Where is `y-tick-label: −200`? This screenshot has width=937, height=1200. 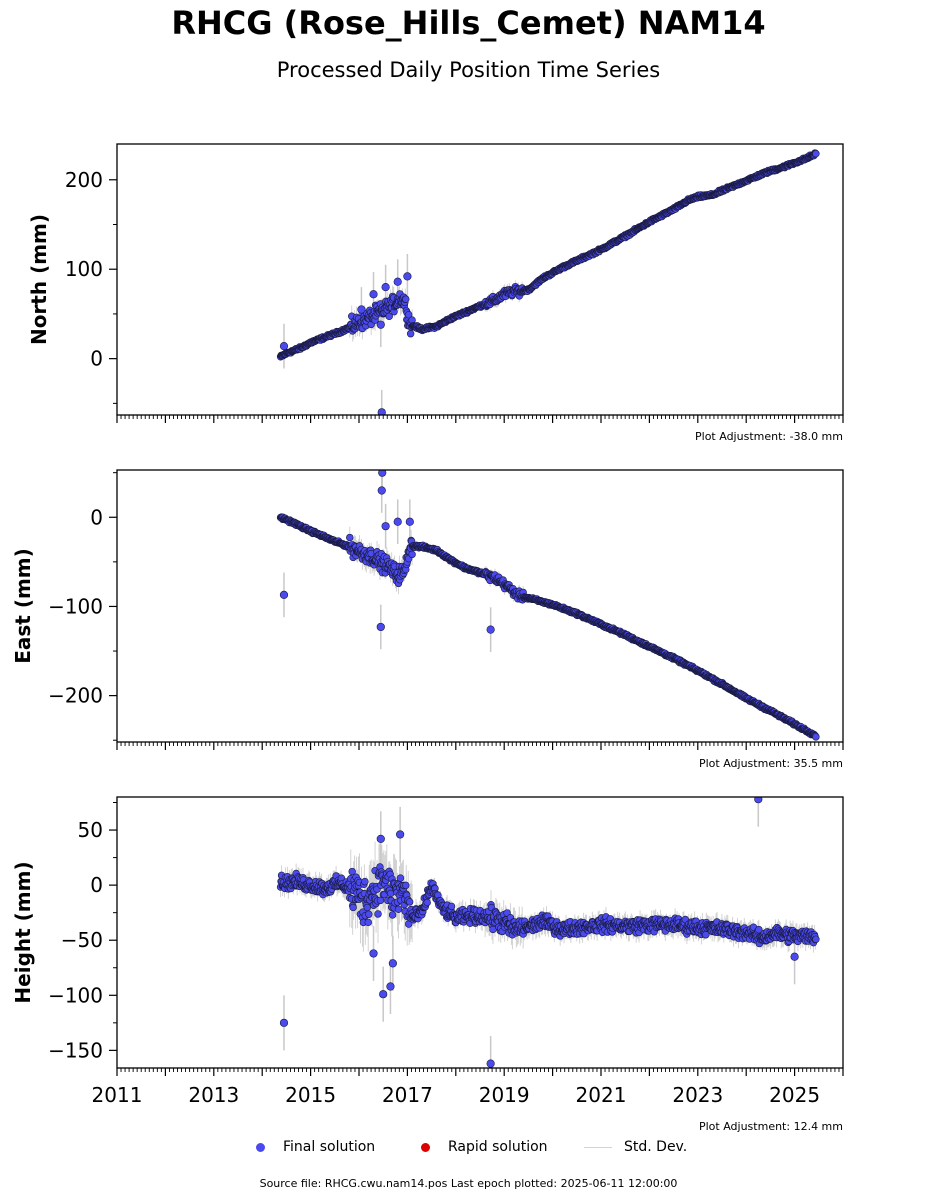
y-tick-label: −200 is located at coordinates (75, 696).